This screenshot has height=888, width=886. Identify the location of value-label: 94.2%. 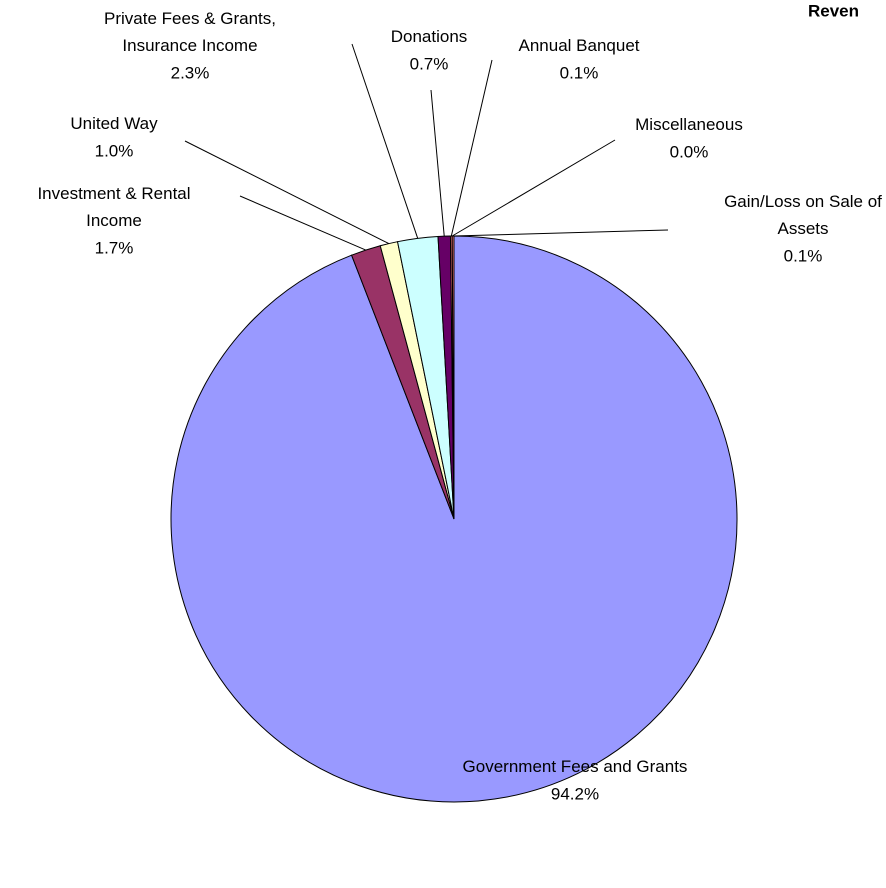
(575, 793).